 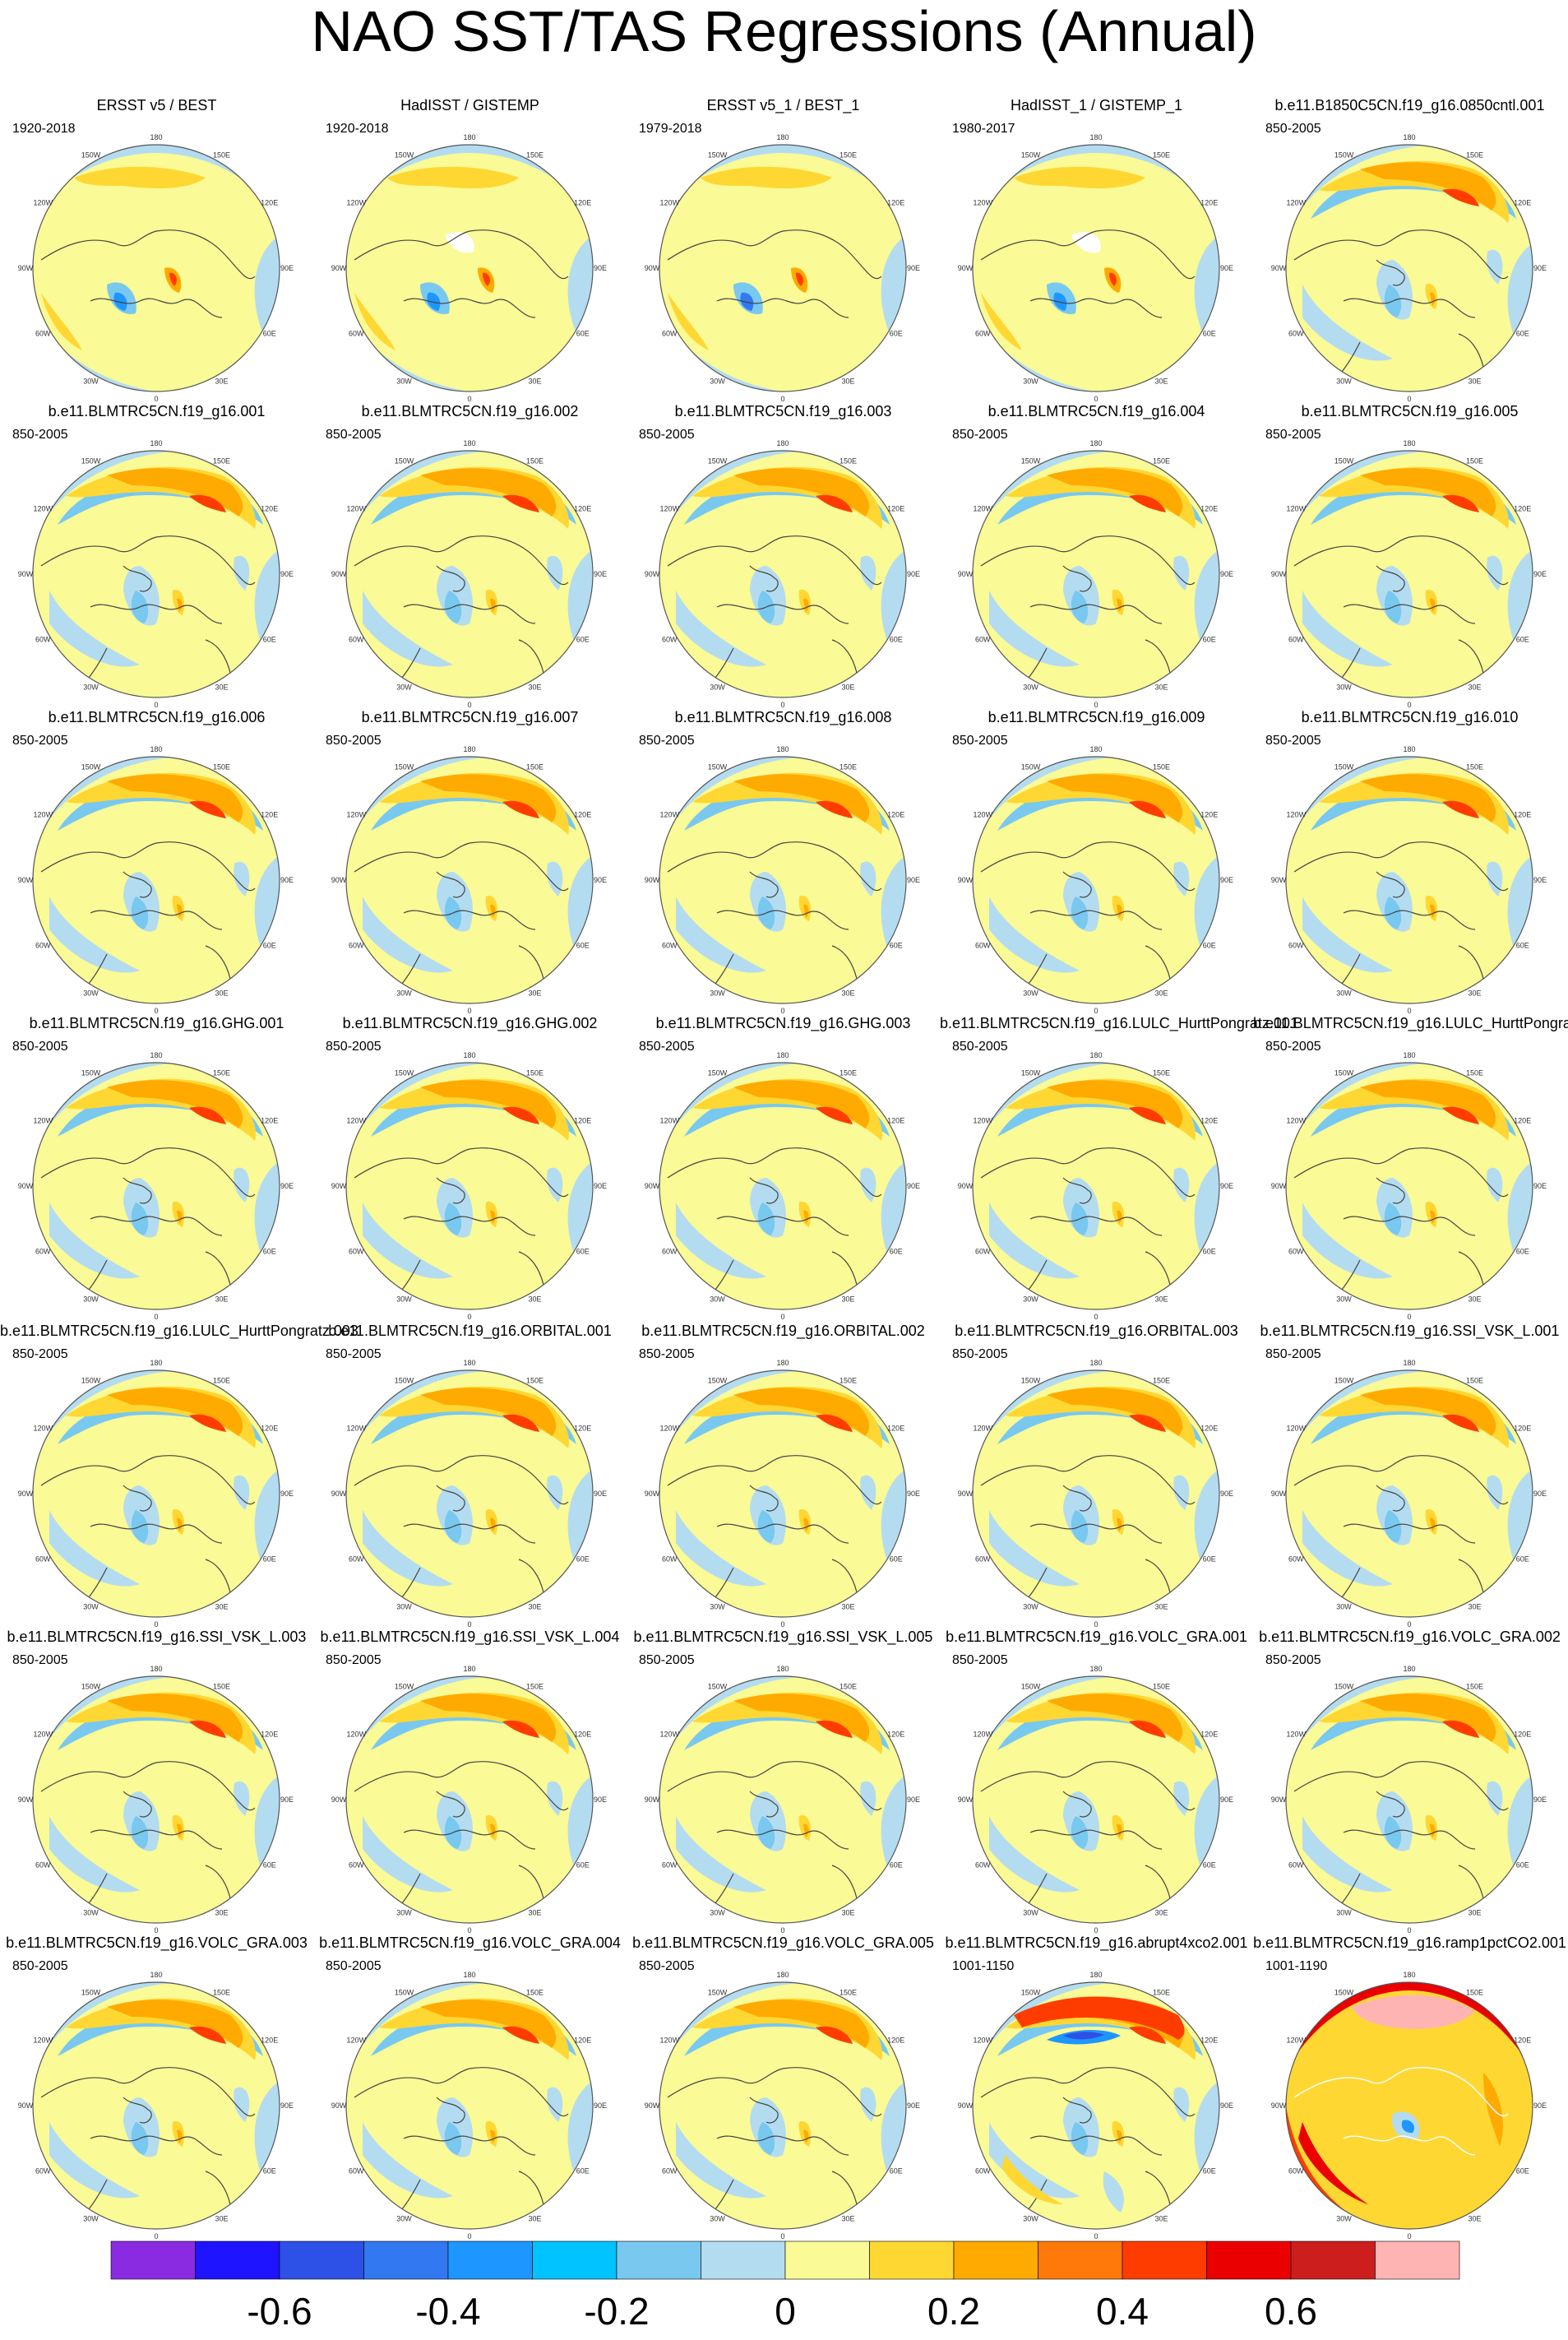 I want to click on obs-pacific-warm, so click(x=453, y=177).